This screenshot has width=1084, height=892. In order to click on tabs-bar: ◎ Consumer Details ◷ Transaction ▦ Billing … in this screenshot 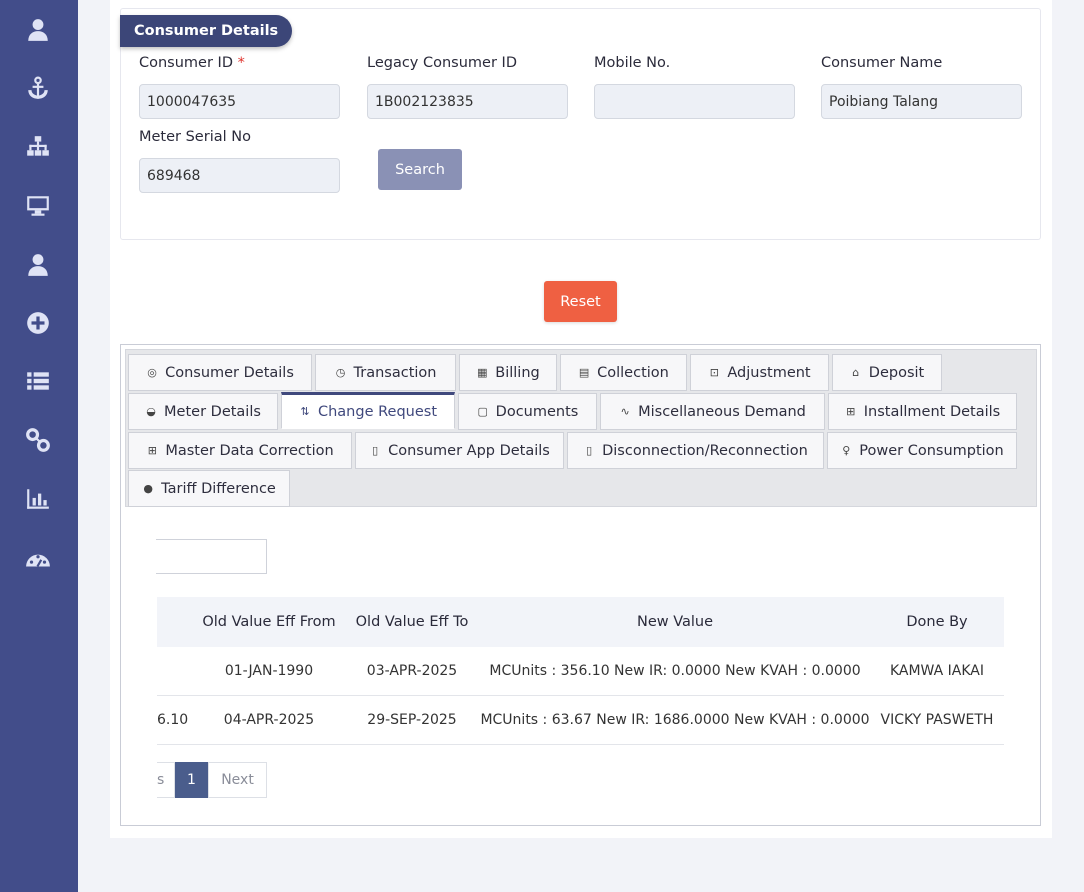, I will do `click(581, 428)`.